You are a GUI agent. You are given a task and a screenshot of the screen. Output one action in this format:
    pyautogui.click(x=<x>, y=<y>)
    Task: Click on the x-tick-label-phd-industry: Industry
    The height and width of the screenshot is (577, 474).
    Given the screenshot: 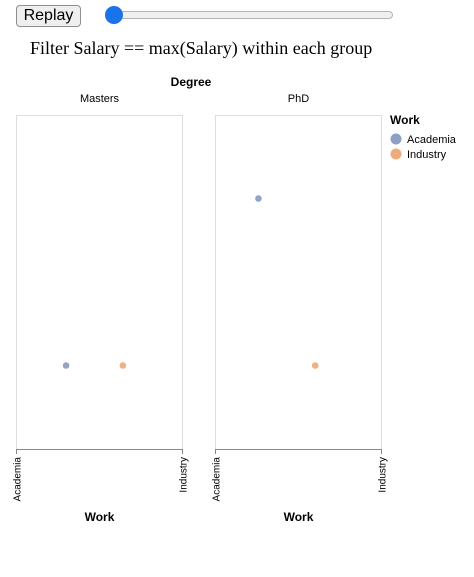 What is the action you would take?
    pyautogui.click(x=383, y=475)
    